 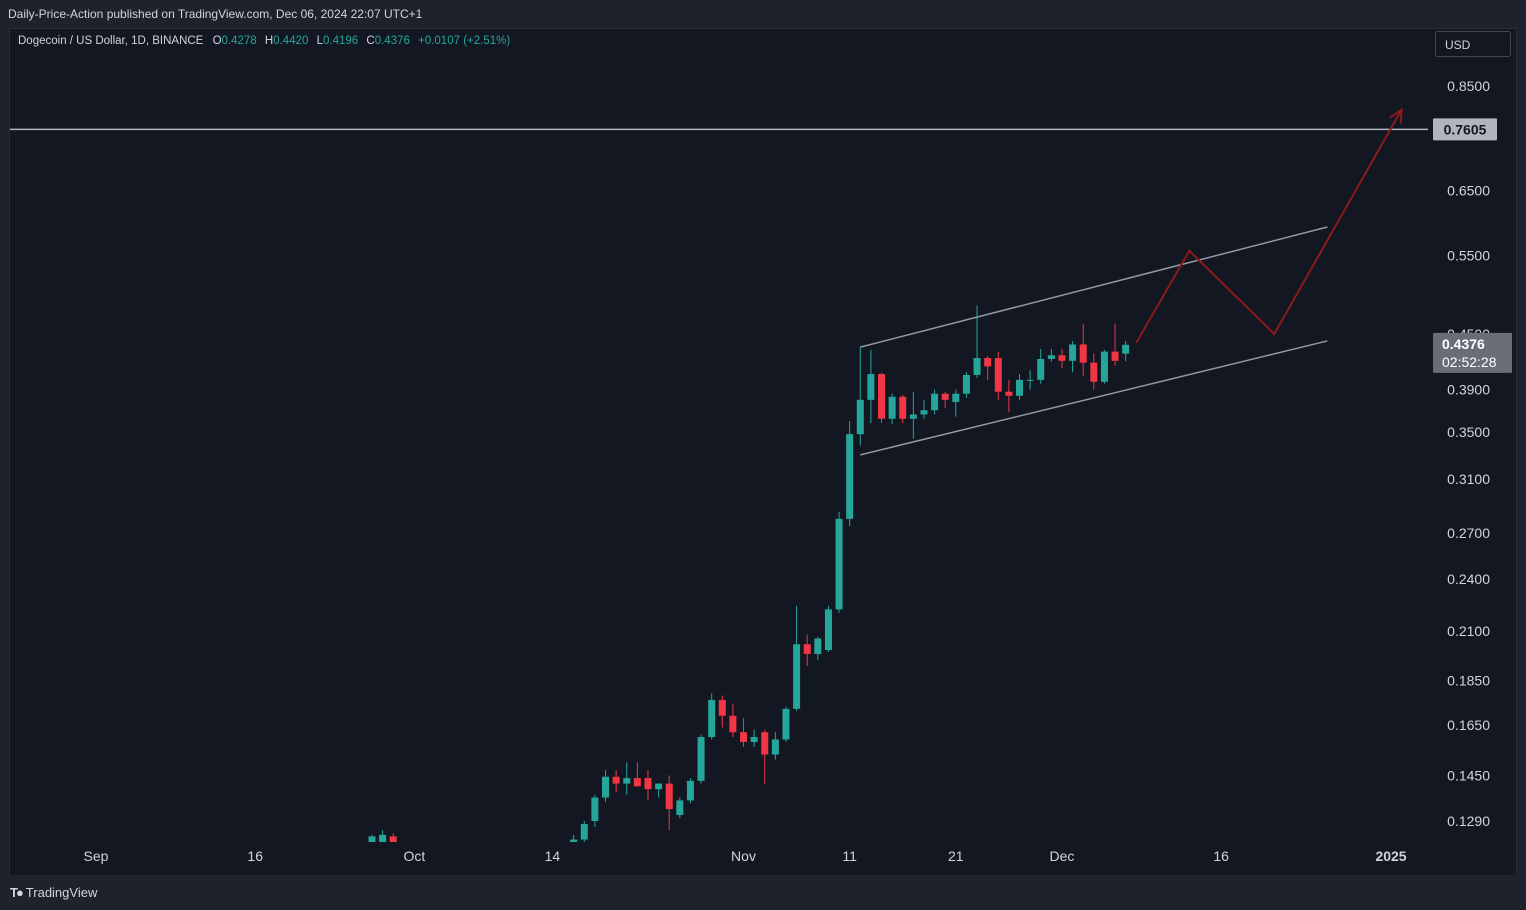 I want to click on last-price-tag, so click(x=1472, y=352).